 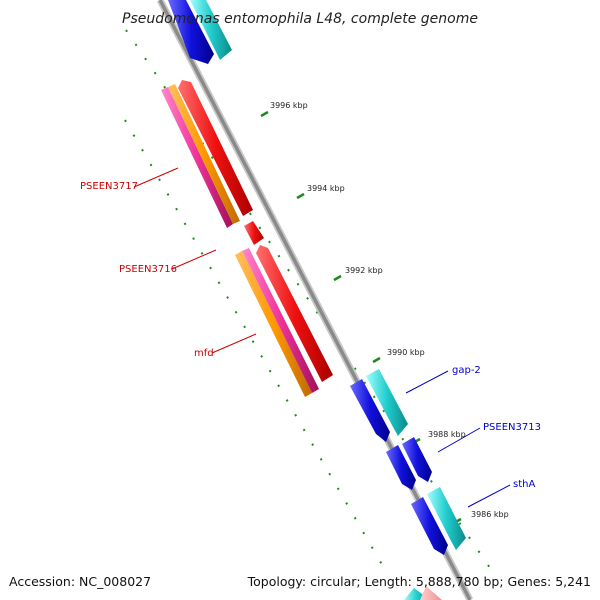 I want to click on gene-label-pseen3713: PSEEN3713, so click(x=512, y=427).